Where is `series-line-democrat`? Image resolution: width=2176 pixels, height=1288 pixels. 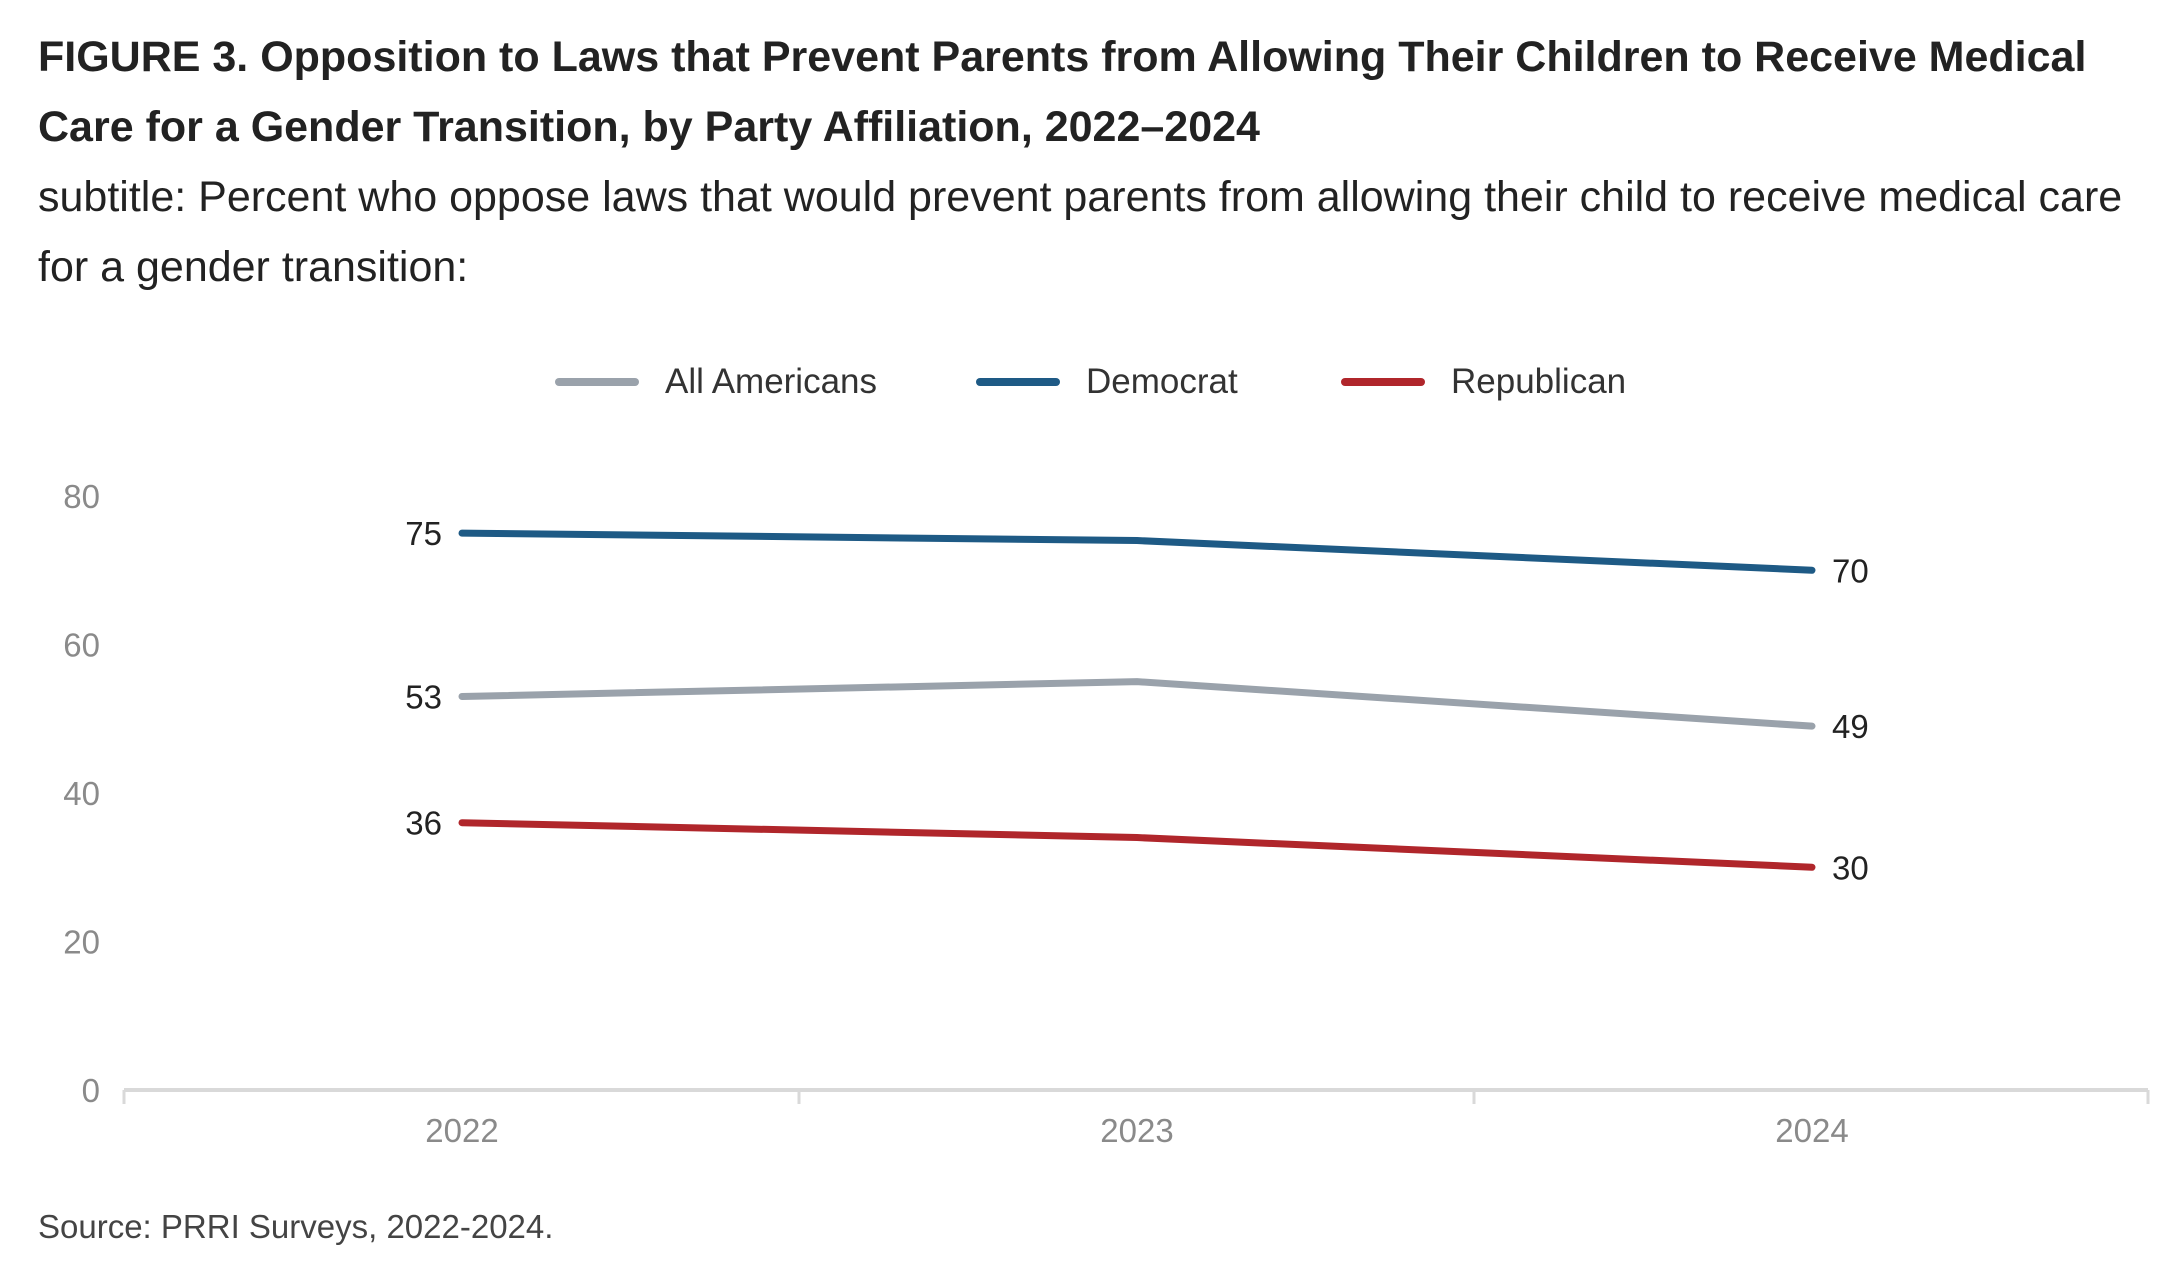
series-line-democrat is located at coordinates (1137, 551).